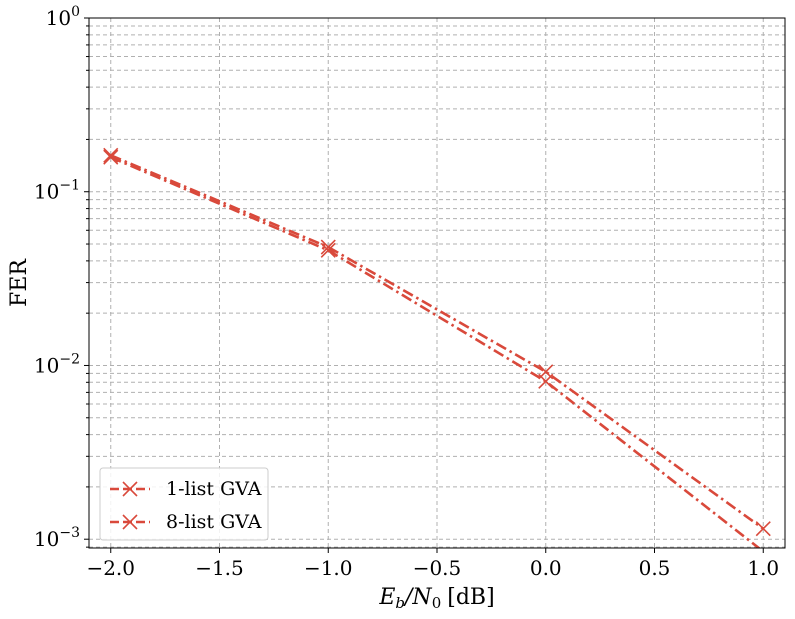 The image size is (795, 619). I want to click on x-tick-label: 0.0, so click(546, 568).